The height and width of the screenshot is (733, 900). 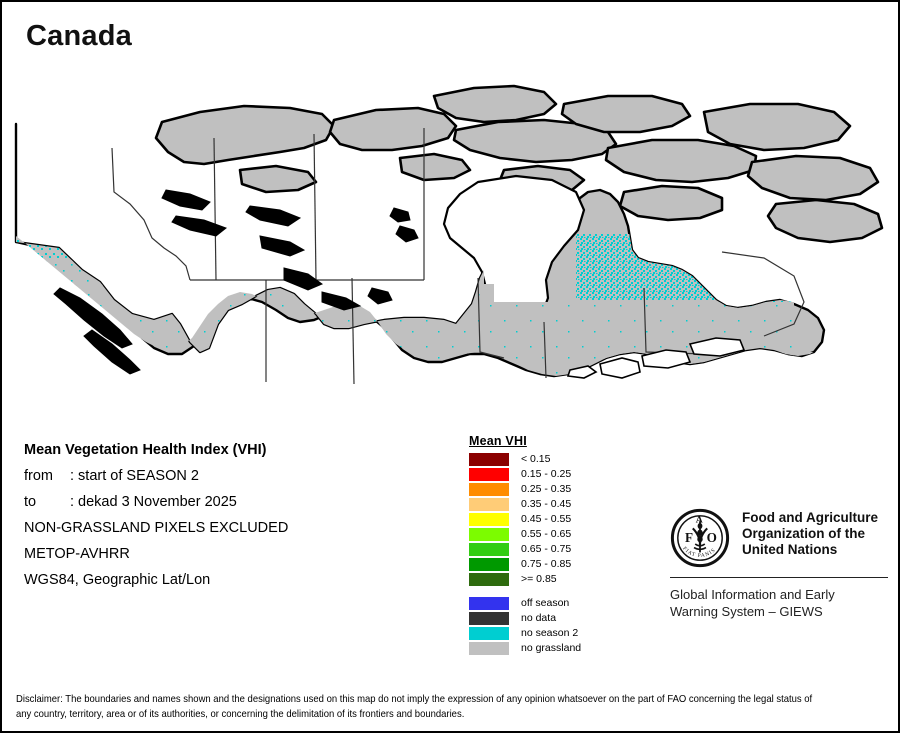 I want to click on legend-label: 0.35 - 0.45, so click(x=546, y=504).